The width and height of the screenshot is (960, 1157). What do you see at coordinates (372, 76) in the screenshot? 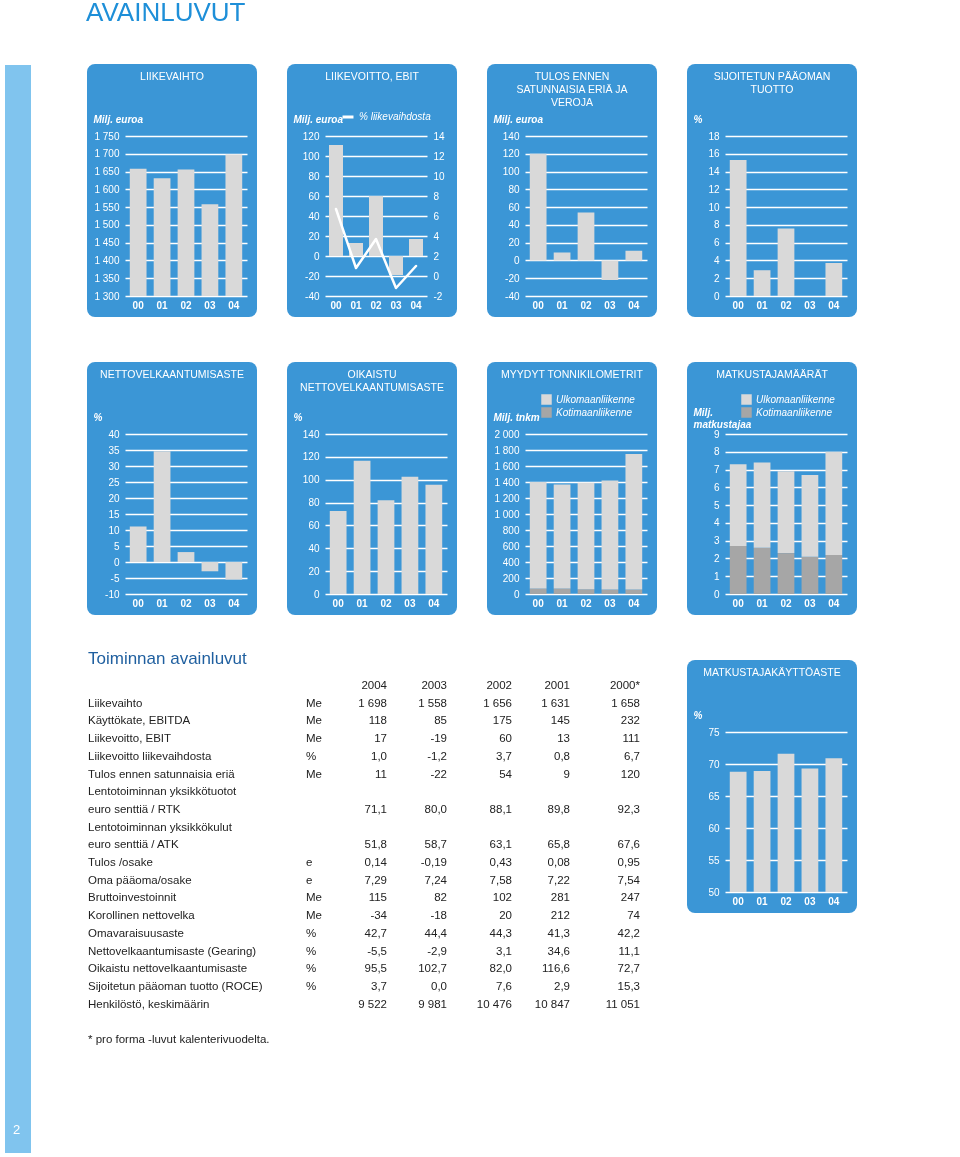
I see `chart-title: LIIKEVOITTO, EBIT` at bounding box center [372, 76].